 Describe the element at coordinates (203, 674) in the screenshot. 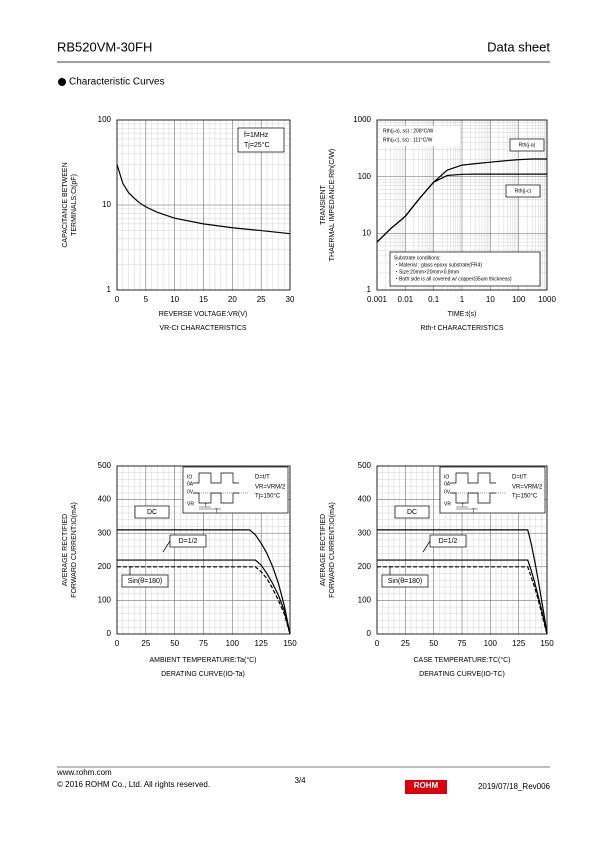

I see `caption: DERATING CURVE(IO-Ta)` at that location.